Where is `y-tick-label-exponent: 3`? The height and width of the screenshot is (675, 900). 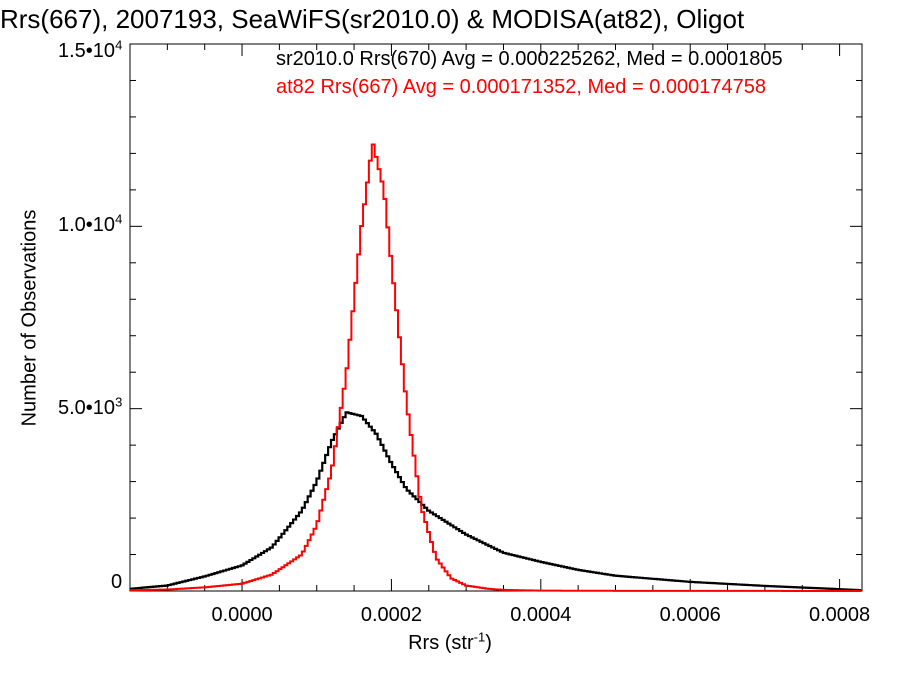 y-tick-label-exponent: 3 is located at coordinates (119, 401).